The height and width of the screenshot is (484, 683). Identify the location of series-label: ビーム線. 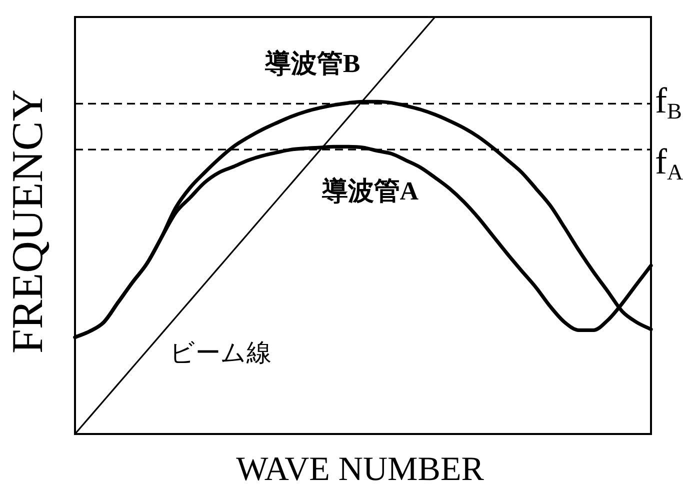
(220, 353).